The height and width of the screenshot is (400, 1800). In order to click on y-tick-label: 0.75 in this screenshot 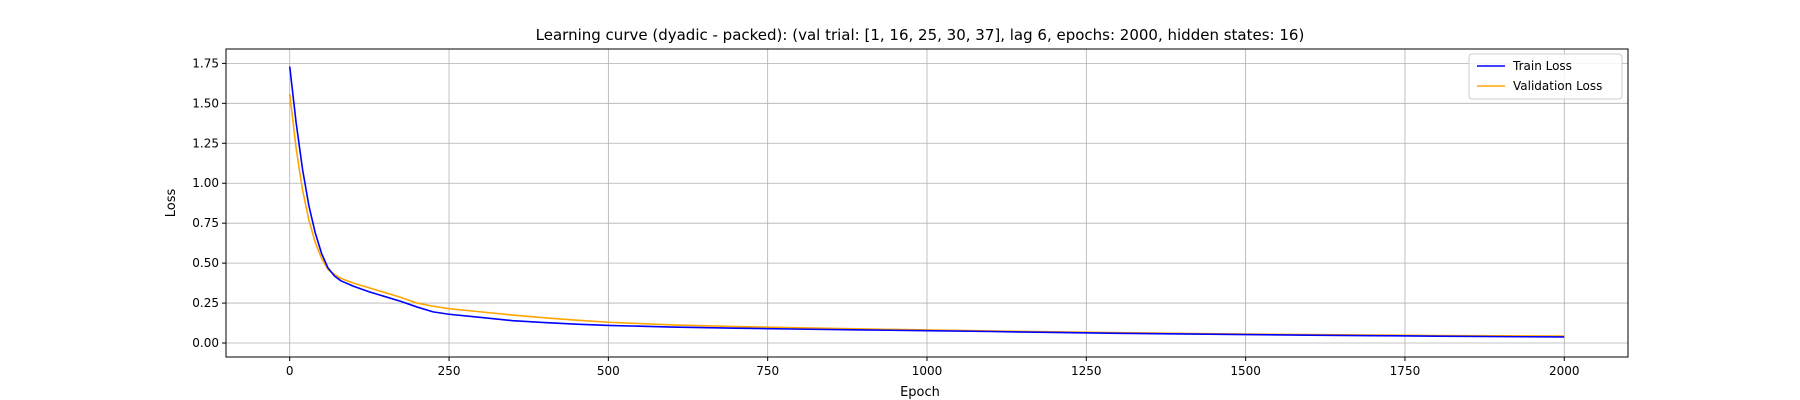, I will do `click(205, 223)`.